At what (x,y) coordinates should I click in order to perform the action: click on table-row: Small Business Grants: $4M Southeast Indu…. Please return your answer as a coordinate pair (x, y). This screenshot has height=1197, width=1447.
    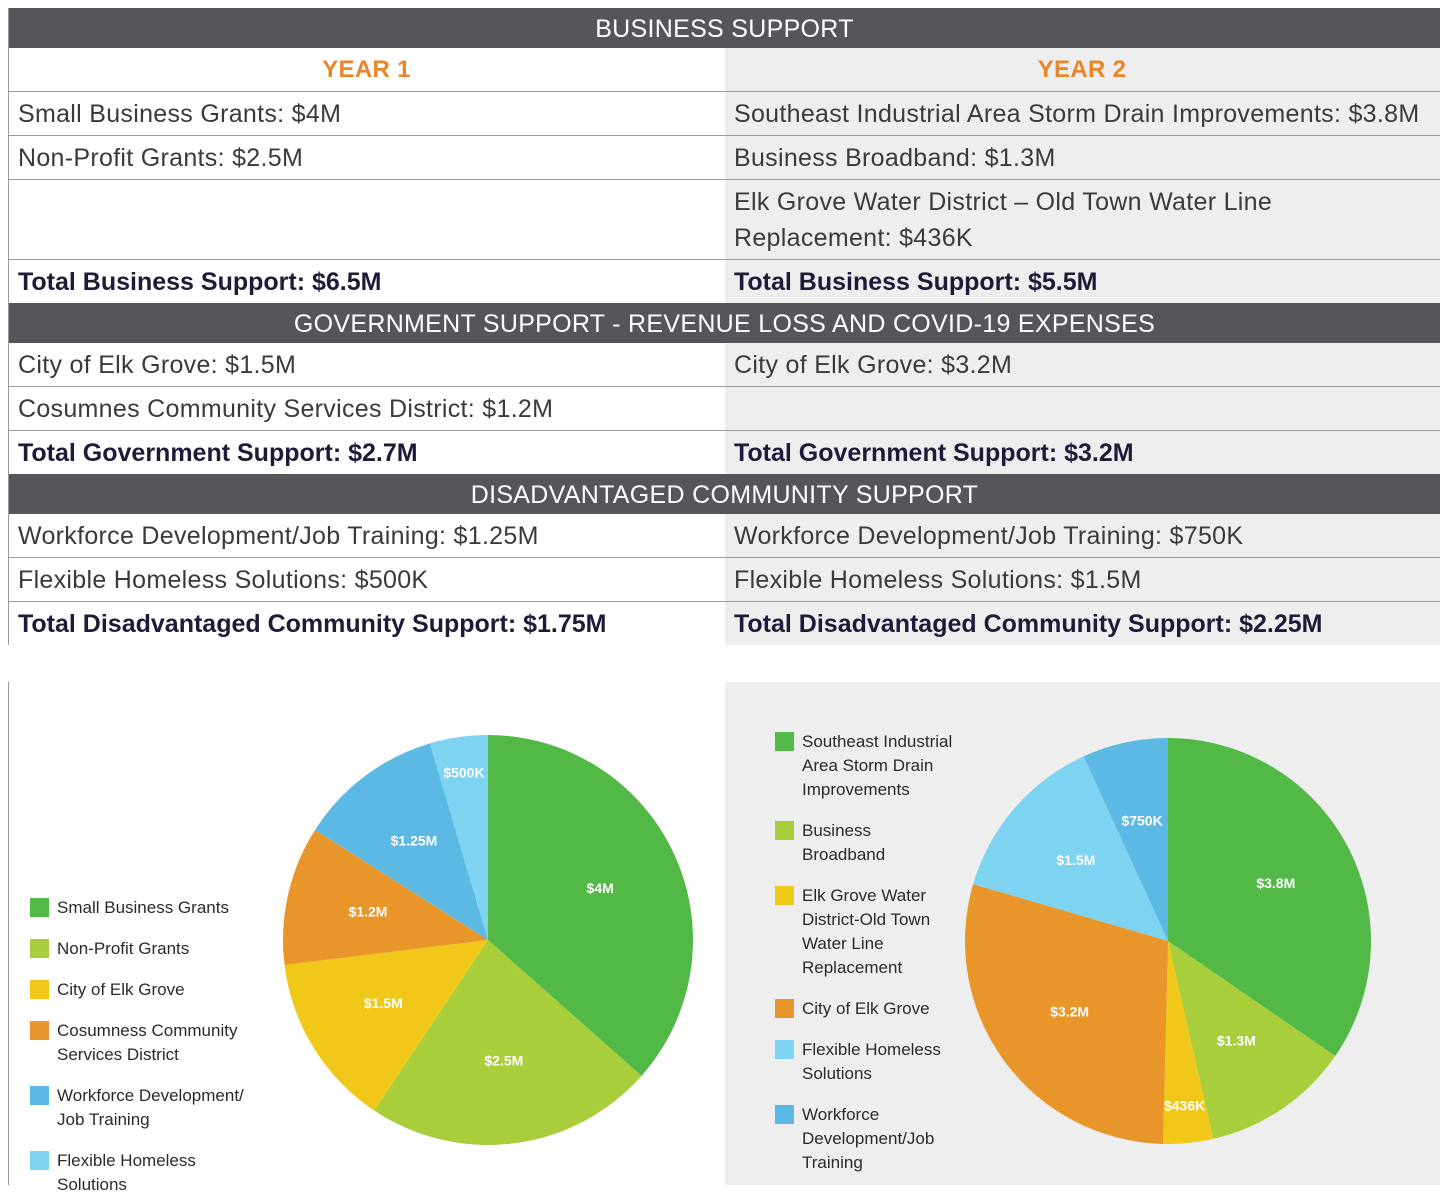
    Looking at the image, I should click on (724, 114).